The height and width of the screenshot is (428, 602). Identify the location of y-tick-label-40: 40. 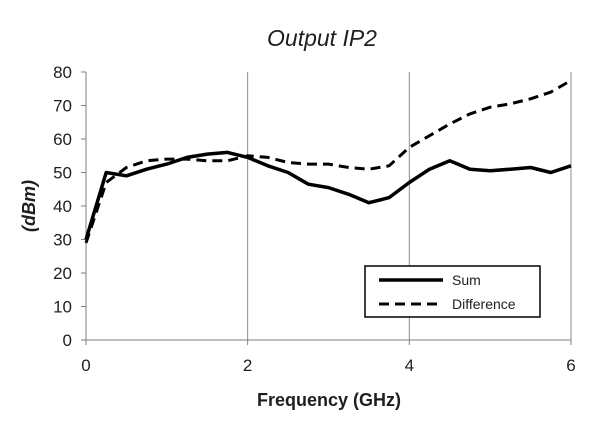
(62, 206).